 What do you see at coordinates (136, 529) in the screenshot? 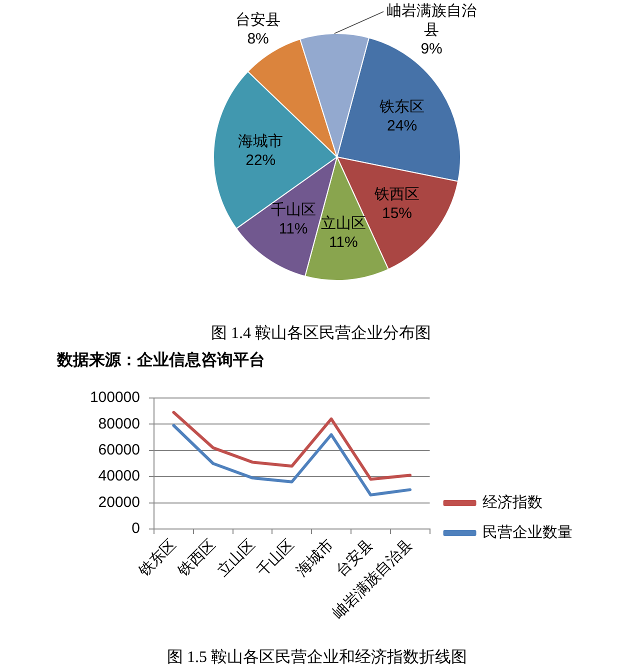
I see `y-tick-label: 0` at bounding box center [136, 529].